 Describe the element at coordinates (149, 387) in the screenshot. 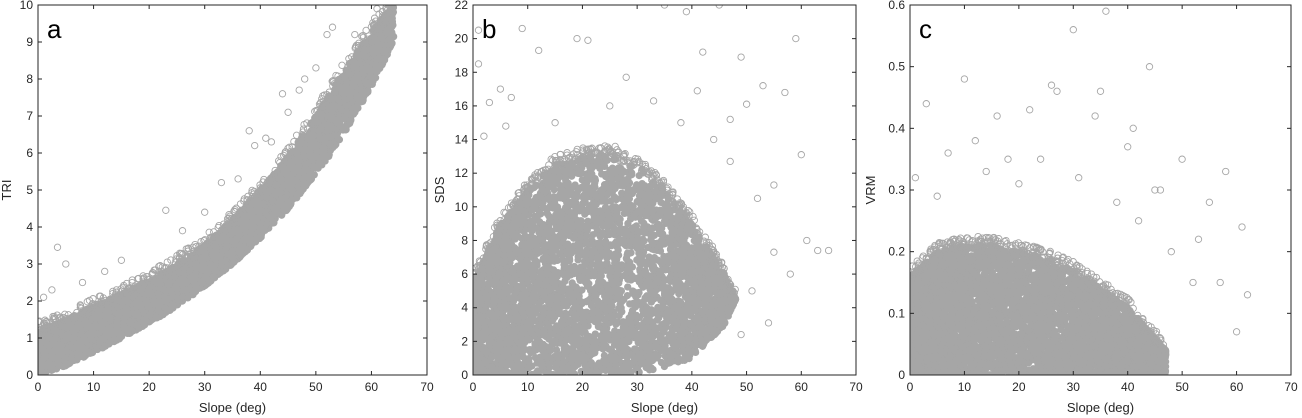

I see `x-tick-label-a: 20` at that location.